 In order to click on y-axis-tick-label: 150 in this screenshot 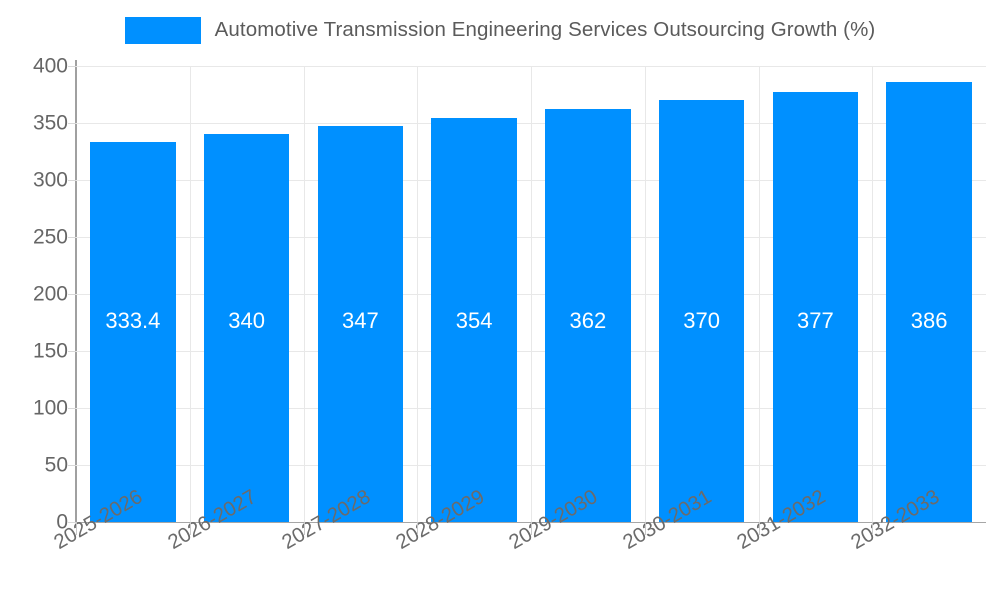, I will do `click(50, 351)`.